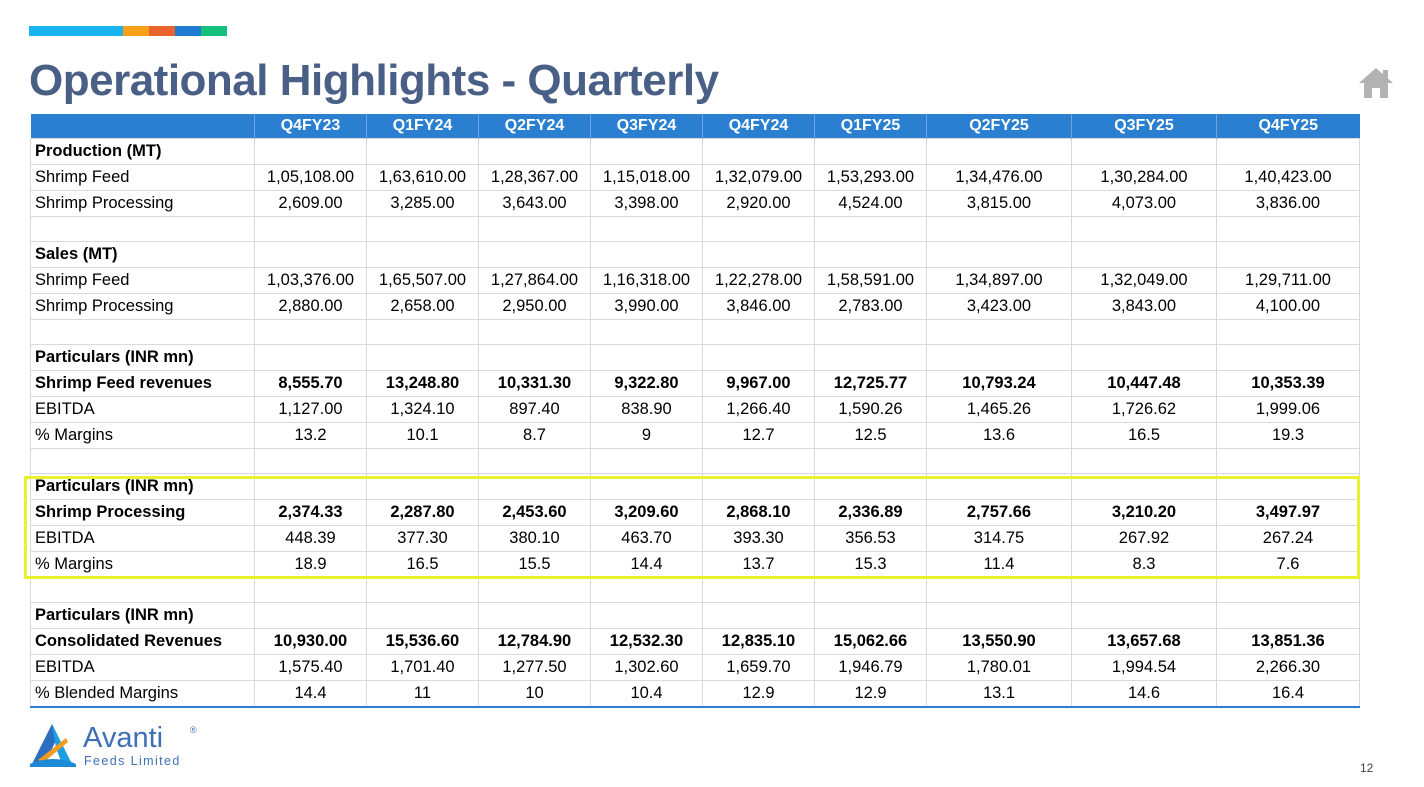 This screenshot has width=1424, height=787. Describe the element at coordinates (758, 512) in the screenshot. I see `value-cell: 2,868.10` at that location.